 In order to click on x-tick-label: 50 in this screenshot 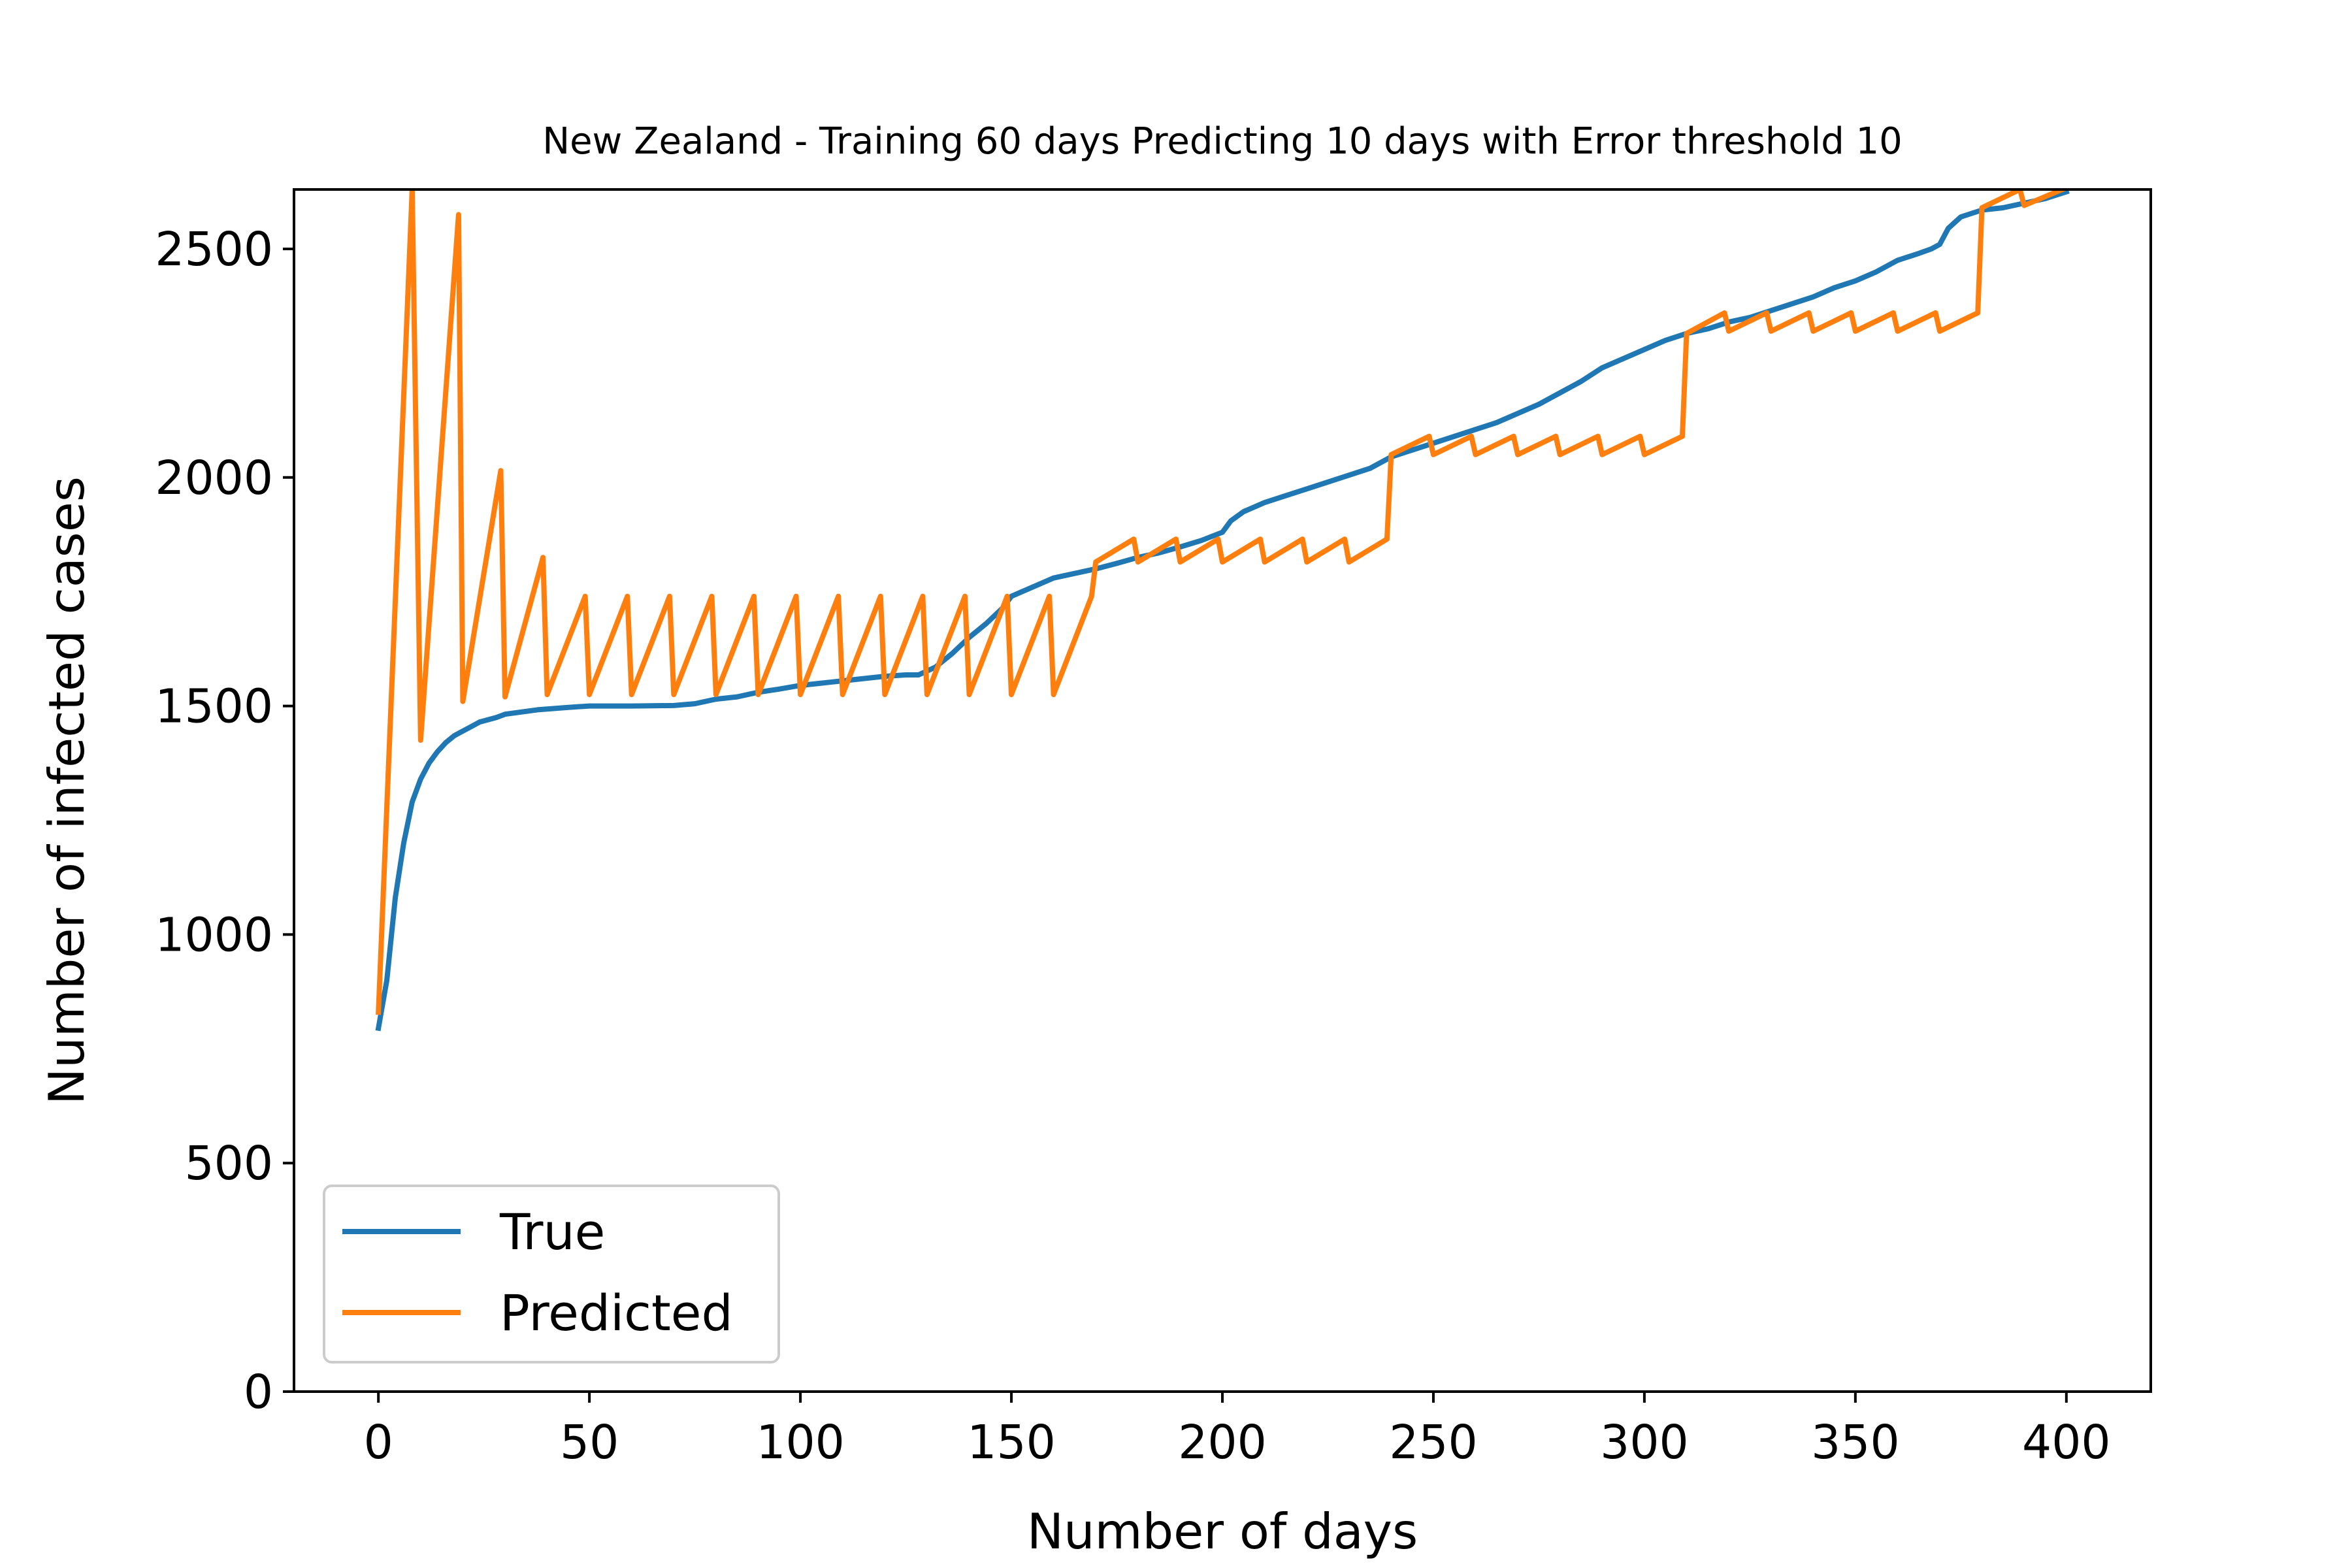, I will do `click(589, 1442)`.